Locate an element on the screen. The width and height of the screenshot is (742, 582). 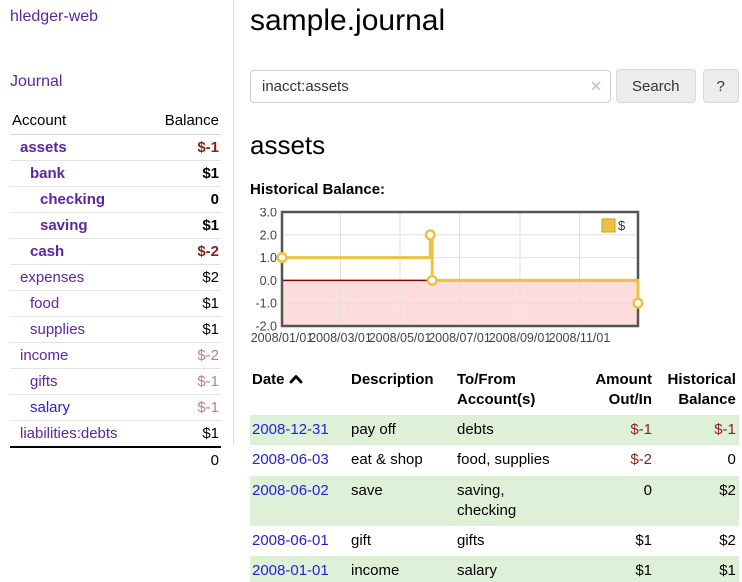
accounts-header-row: Account Balance is located at coordinates (115, 122).